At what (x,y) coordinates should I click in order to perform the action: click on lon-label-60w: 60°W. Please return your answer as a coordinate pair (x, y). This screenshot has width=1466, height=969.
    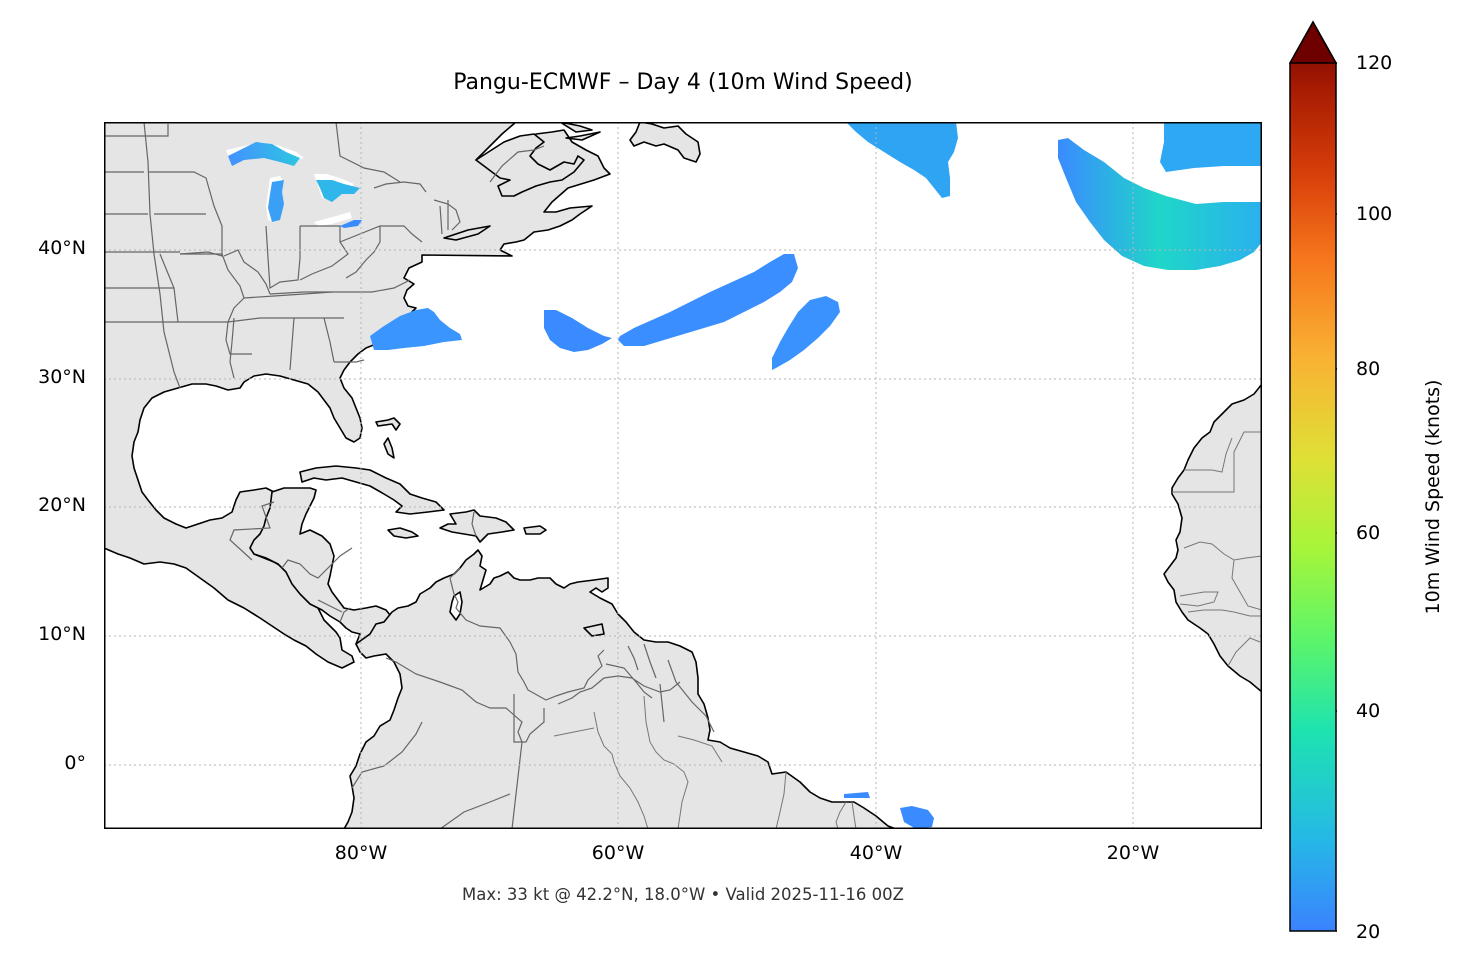
    Looking at the image, I should click on (618, 853).